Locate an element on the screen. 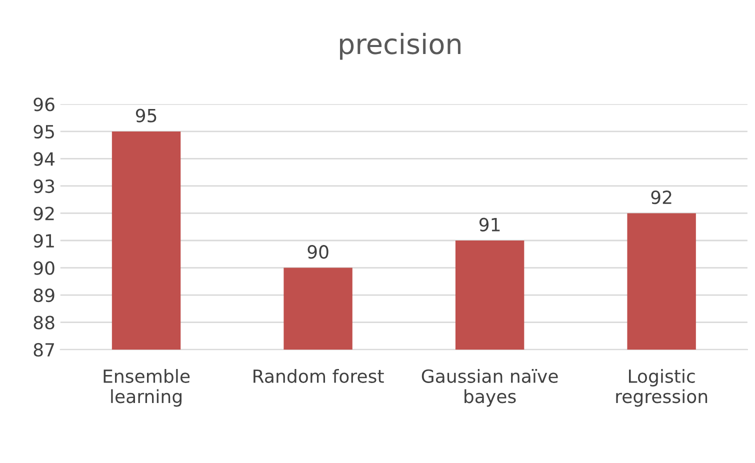  data-label: 95 is located at coordinates (146, 115).